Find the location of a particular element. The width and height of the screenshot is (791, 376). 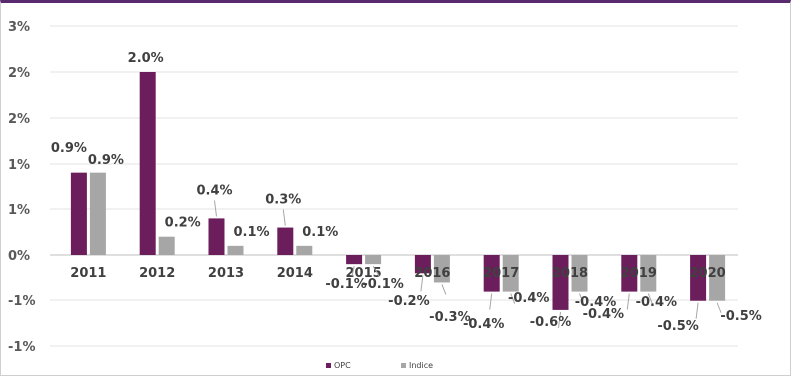

data-label-opc: 0.9% is located at coordinates (69, 148).